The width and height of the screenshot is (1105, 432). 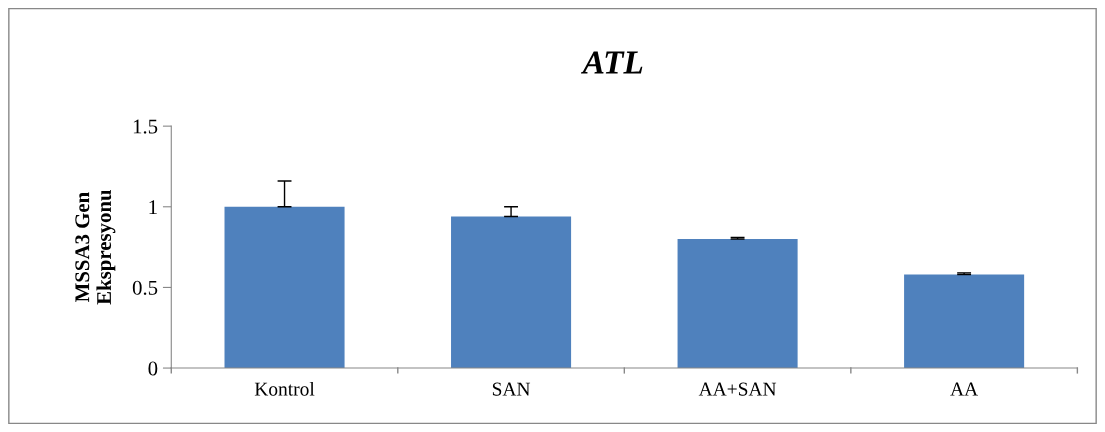 I want to click on y-axis-title: MSSA3 Gen Ekspresyonu, so click(x=95, y=247).